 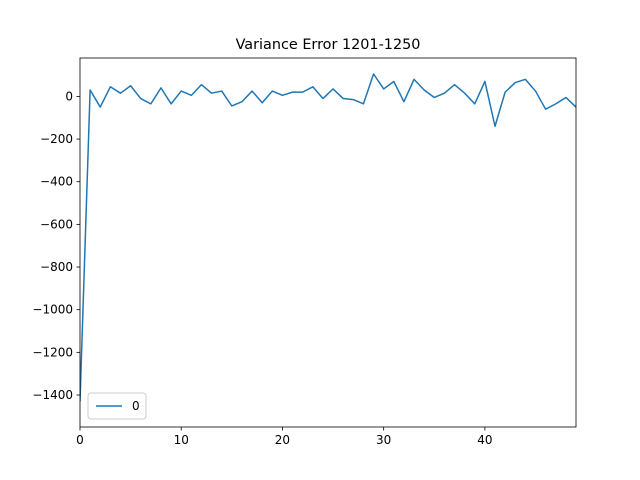 What do you see at coordinates (56, 224) in the screenshot?
I see `y-tick-label: −600` at bounding box center [56, 224].